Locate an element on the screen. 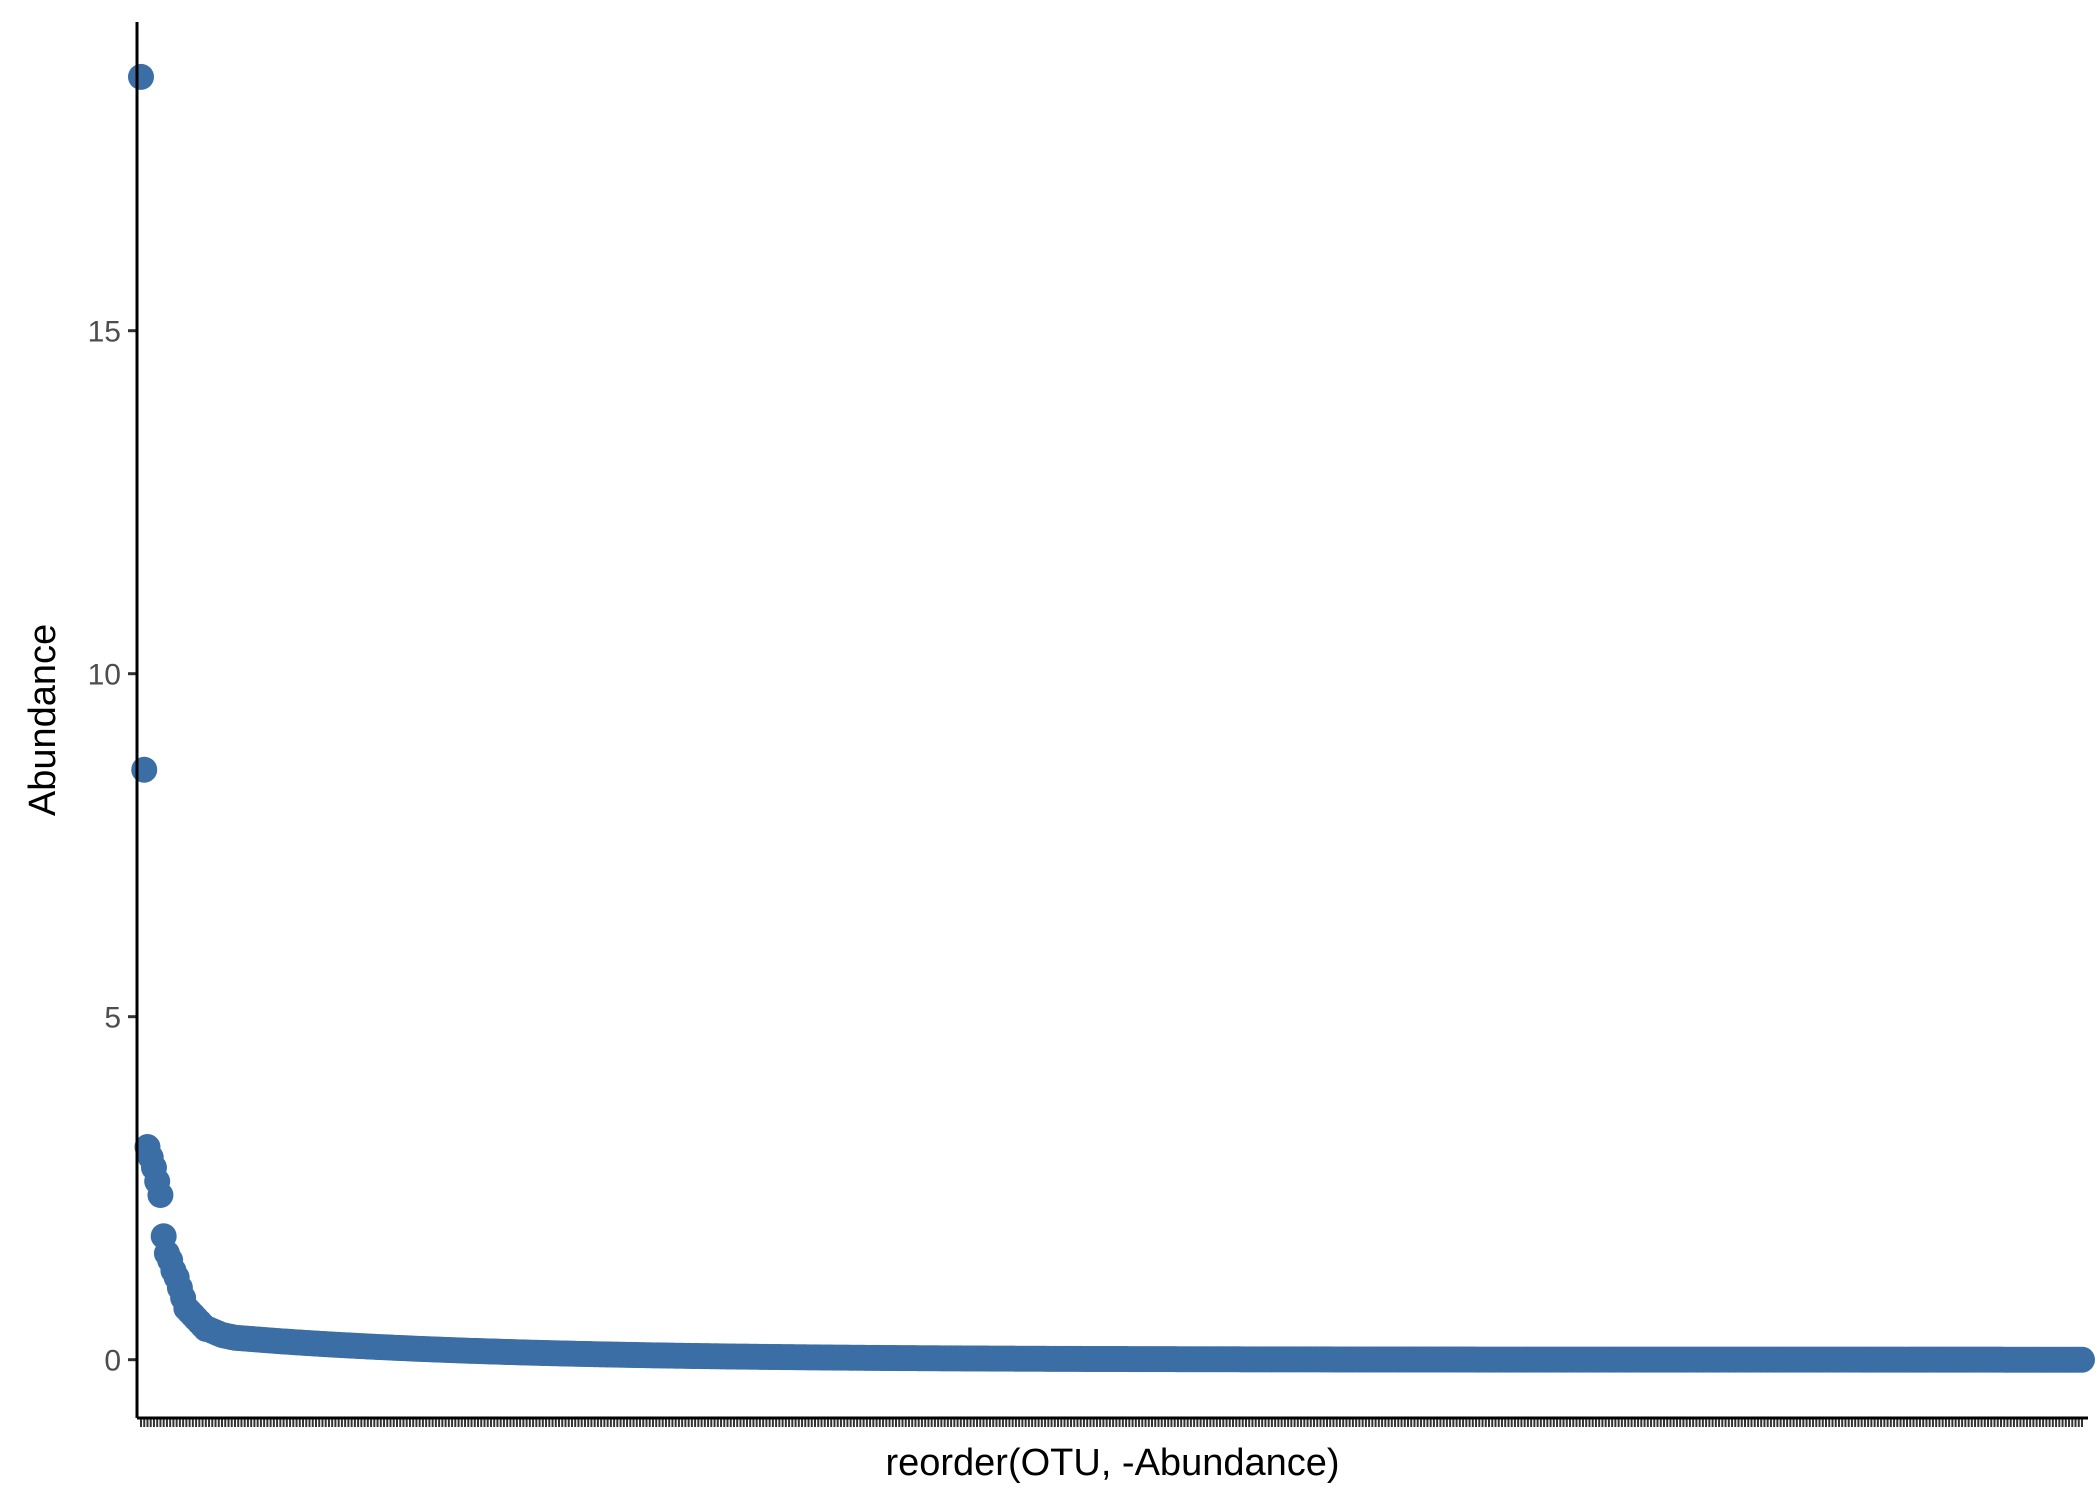 This screenshot has width=2100, height=1500. y-axis-title: Abundance is located at coordinates (43, 720).